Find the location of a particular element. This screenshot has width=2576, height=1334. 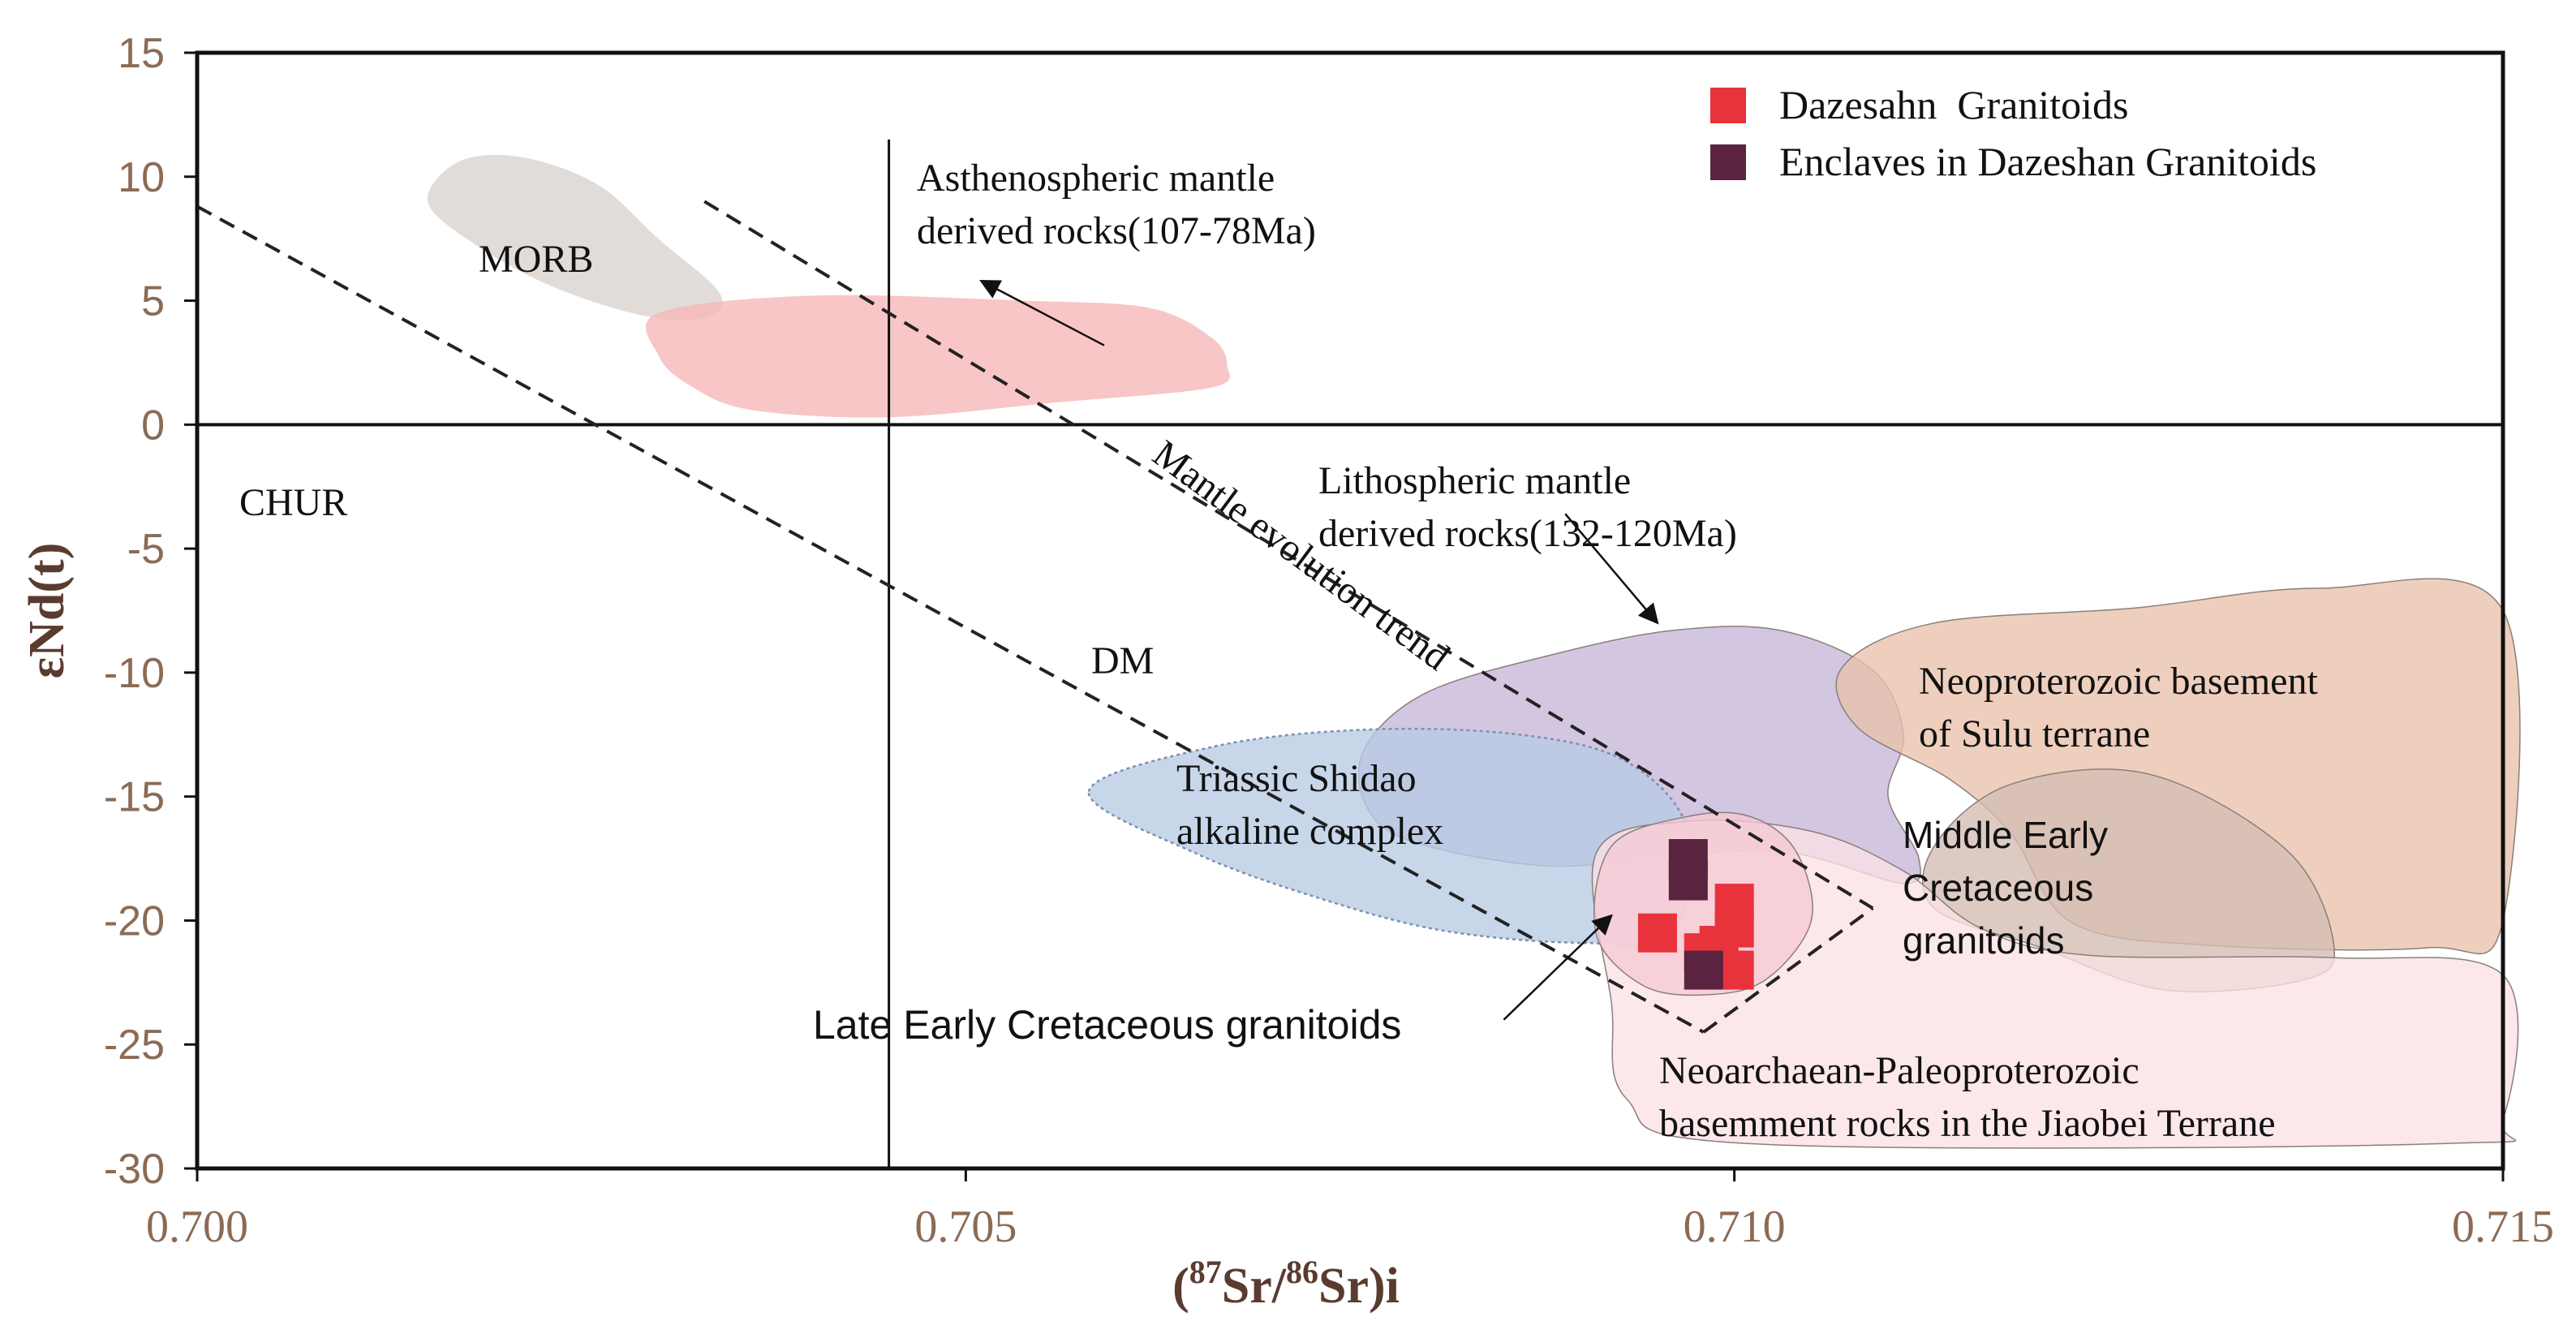

y-tick-label: -5 is located at coordinates (146, 549).